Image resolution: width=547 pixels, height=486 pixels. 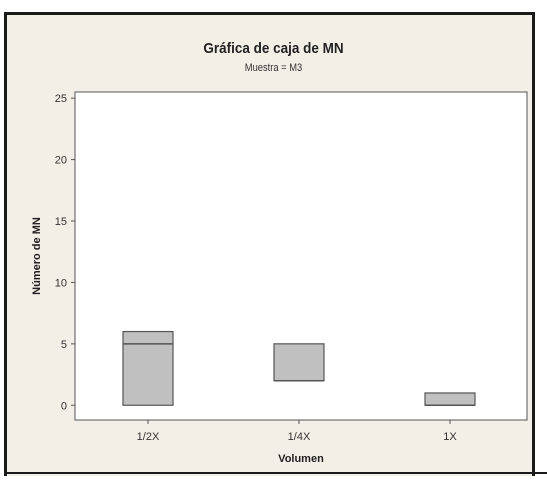 I want to click on box-1/4X, so click(x=299, y=362).